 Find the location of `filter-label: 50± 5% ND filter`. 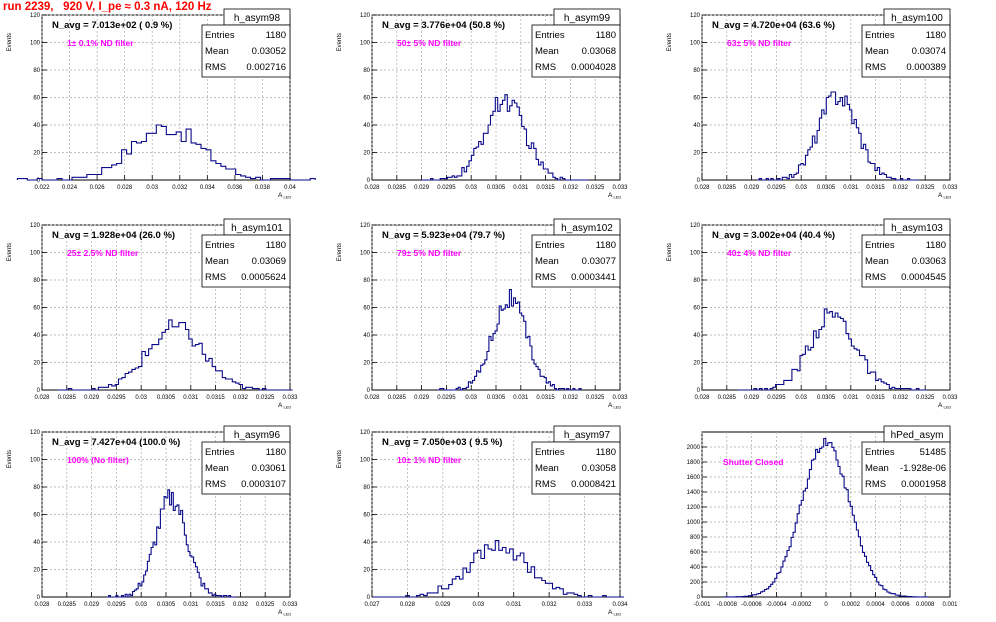

filter-label: 50± 5% ND filter is located at coordinates (429, 43).